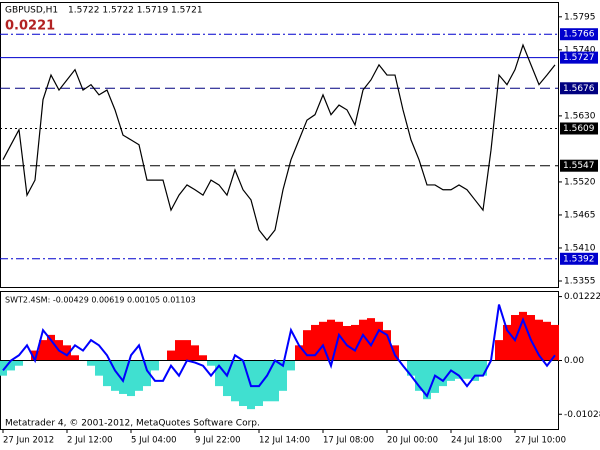 This screenshot has width=600, height=450. I want to click on level-label: 1.5392, so click(579, 259).